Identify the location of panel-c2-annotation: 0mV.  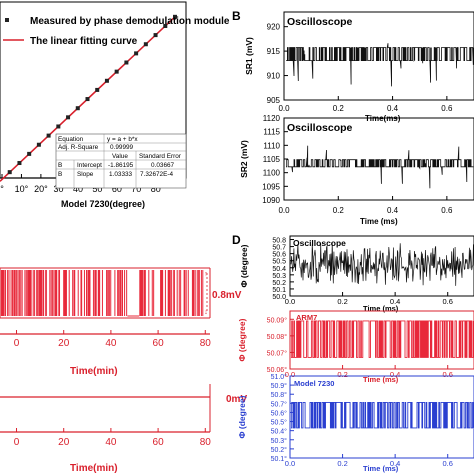
(236, 399).